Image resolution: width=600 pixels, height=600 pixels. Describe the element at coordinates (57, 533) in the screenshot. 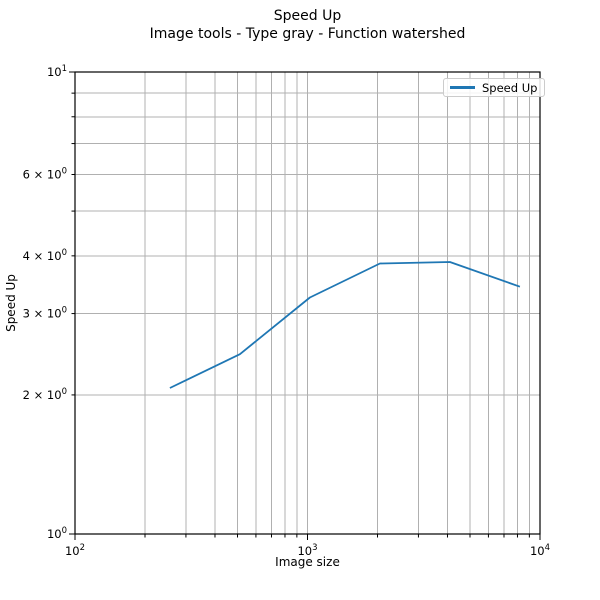

I see `y-tick-label: 100` at that location.